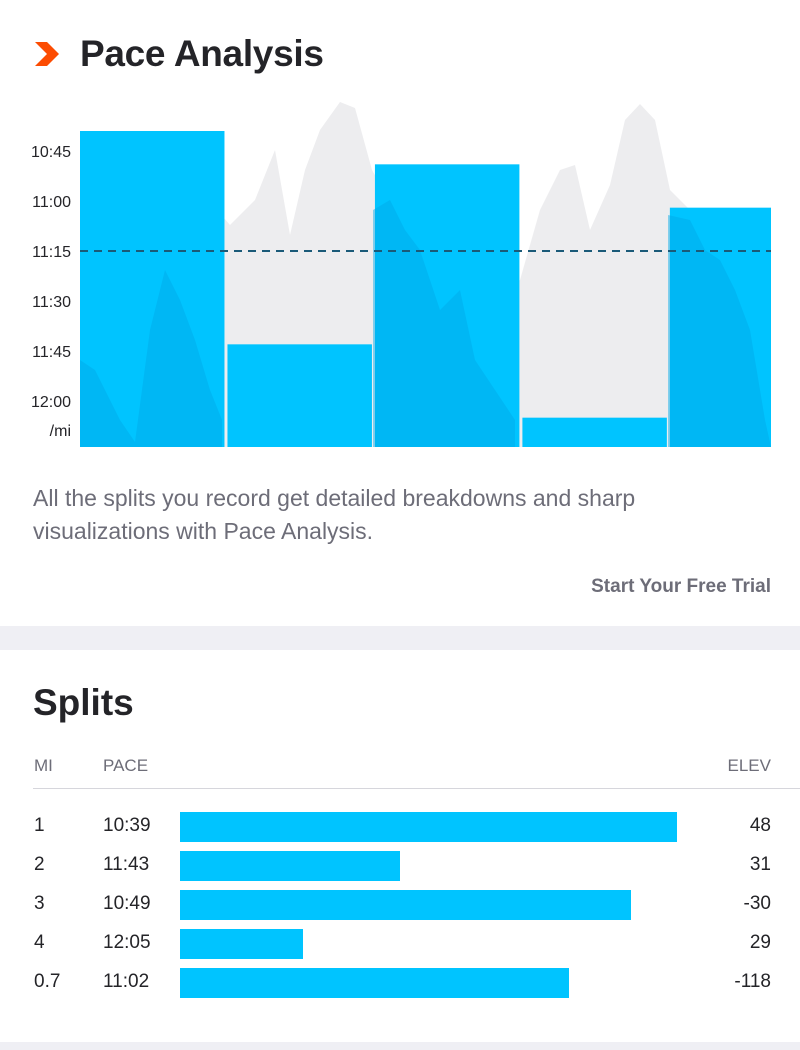 The height and width of the screenshot is (1050, 800). I want to click on y-tick-label: 11:15, so click(51, 252).